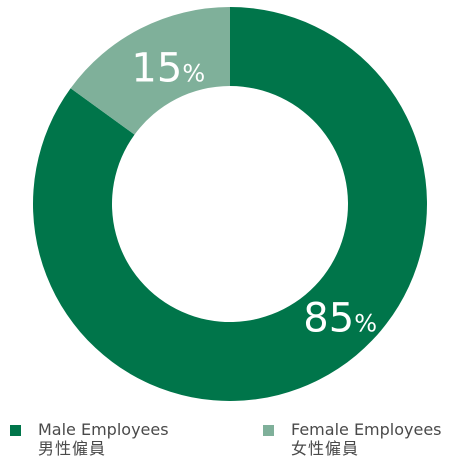  I want to click on legend-item-female: Female Employees 女性僱員, so click(352, 439).